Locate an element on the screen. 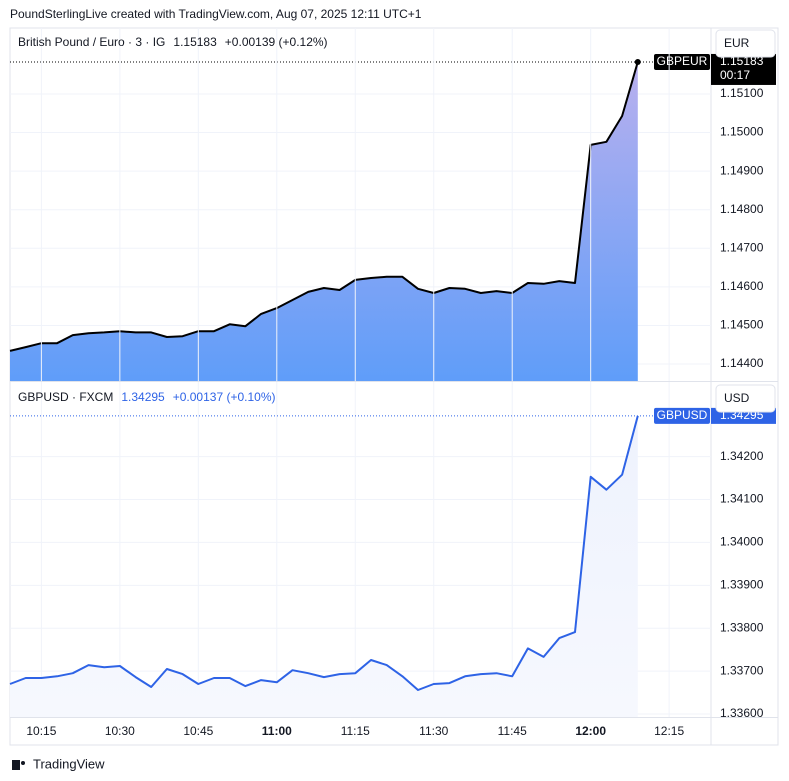  last-point is located at coordinates (637, 61).